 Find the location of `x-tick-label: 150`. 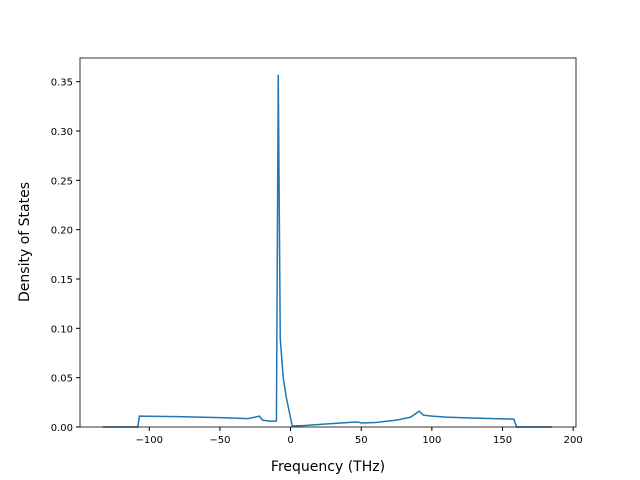

x-tick-label: 150 is located at coordinates (502, 440).